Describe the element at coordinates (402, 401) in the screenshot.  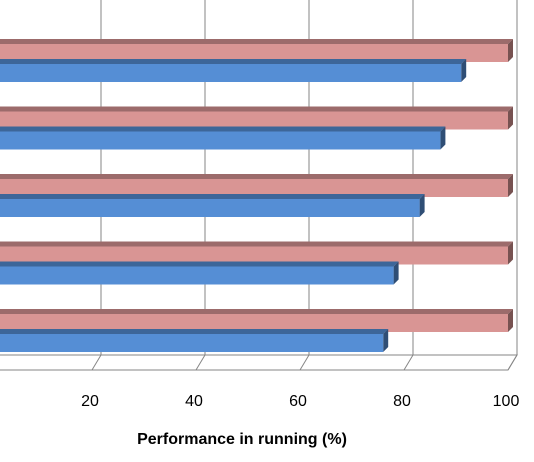
I see `x-tick-label-80: 80` at that location.